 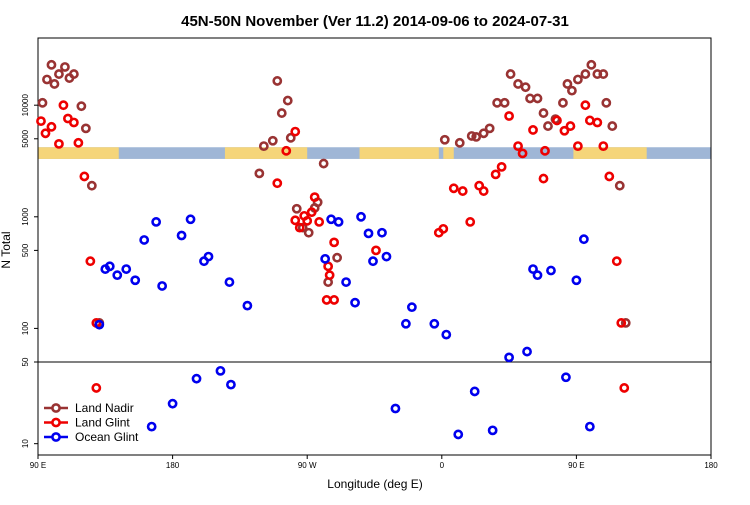 What do you see at coordinates (107, 437) in the screenshot?
I see `legend-label: Ocean Glint` at bounding box center [107, 437].